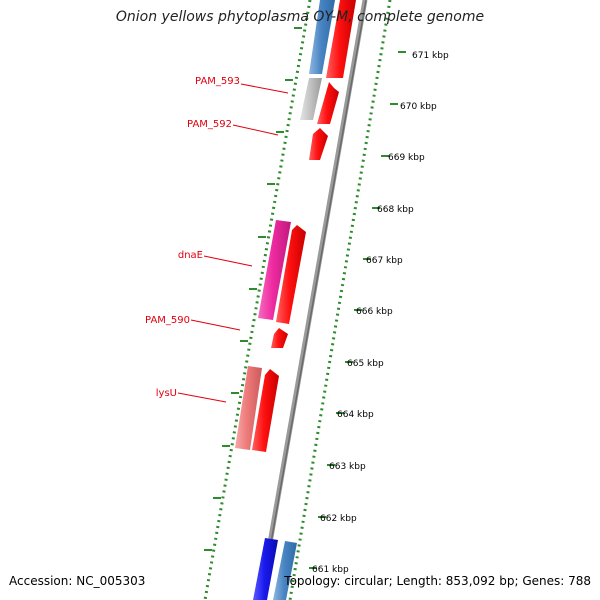 This screenshot has width=600, height=600. What do you see at coordinates (365, 364) in the screenshot?
I see `scale-label-665: 665 kbp` at bounding box center [365, 364].